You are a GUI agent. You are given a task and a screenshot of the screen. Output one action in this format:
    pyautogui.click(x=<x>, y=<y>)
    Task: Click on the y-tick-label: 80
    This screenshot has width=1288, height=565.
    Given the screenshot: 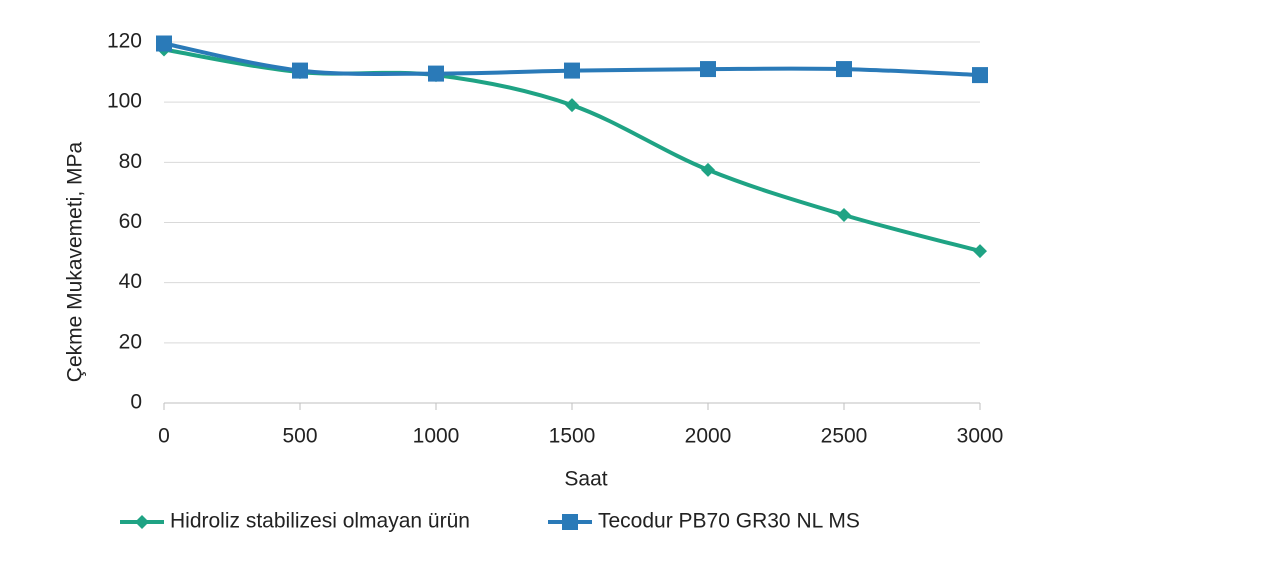 What is the action you would take?
    pyautogui.click(x=130, y=161)
    